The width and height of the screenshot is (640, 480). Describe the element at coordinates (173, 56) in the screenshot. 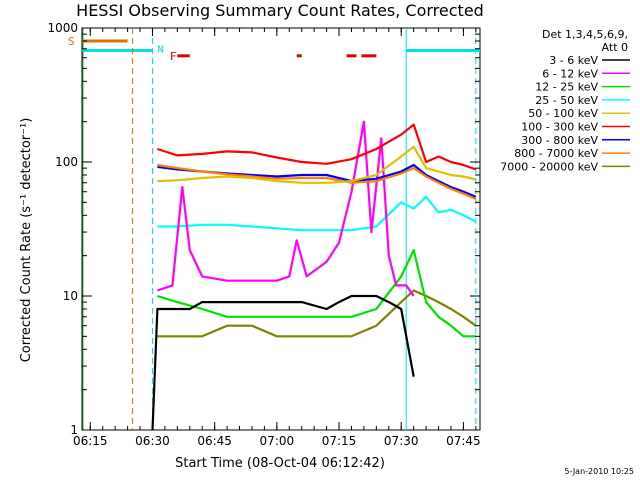

I see `f-flag-label: F` at that location.